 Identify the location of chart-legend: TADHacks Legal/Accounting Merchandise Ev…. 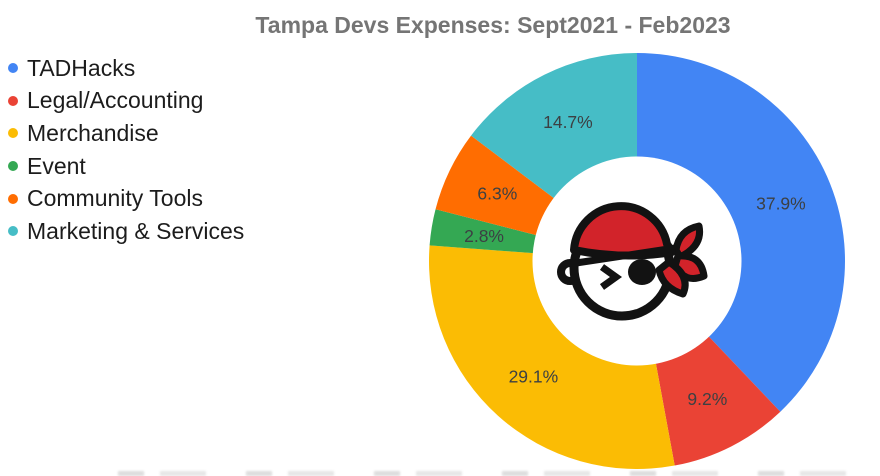
(126, 150).